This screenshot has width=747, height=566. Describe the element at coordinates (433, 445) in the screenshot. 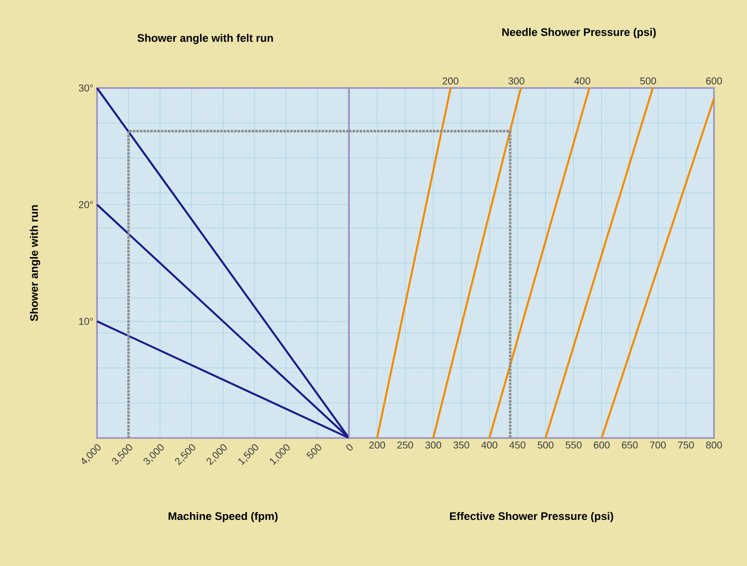

I see `x-tick-label: 300` at that location.